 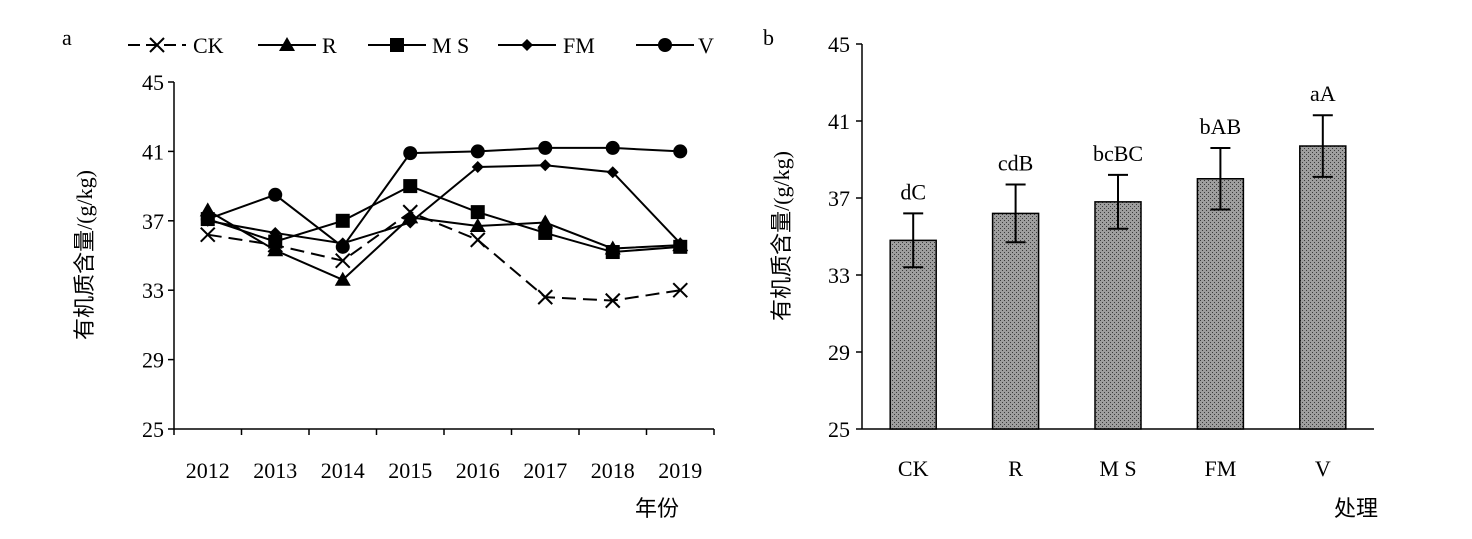 I want to click on legend-ms-marker, so click(x=397, y=45).